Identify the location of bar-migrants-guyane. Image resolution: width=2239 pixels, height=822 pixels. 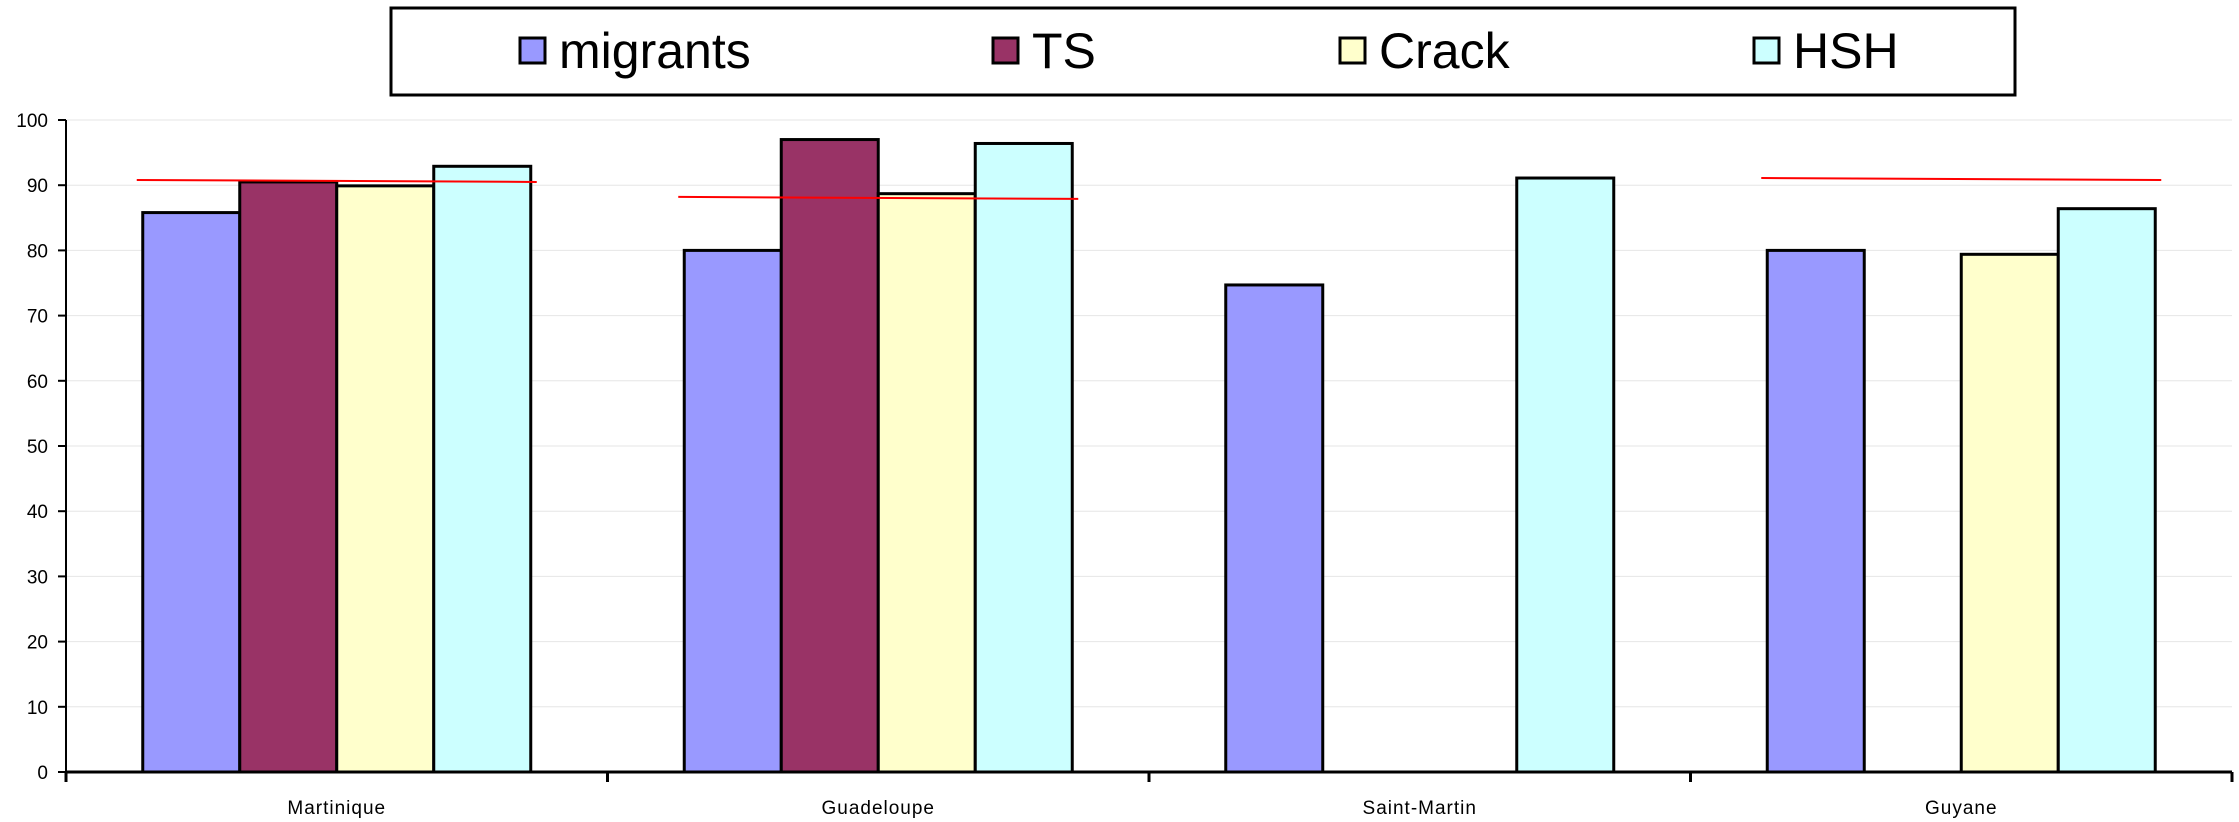
(1815, 511).